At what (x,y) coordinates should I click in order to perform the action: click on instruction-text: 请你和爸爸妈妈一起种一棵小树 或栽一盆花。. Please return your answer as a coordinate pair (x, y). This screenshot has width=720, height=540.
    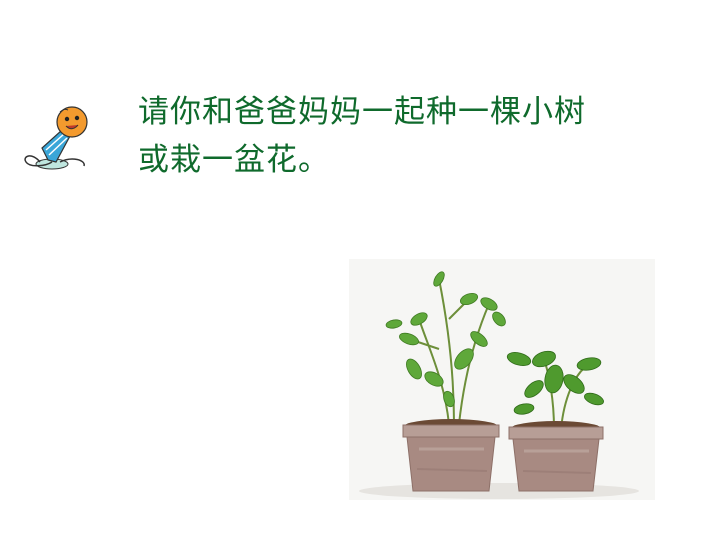
    Looking at the image, I should click on (418, 136).